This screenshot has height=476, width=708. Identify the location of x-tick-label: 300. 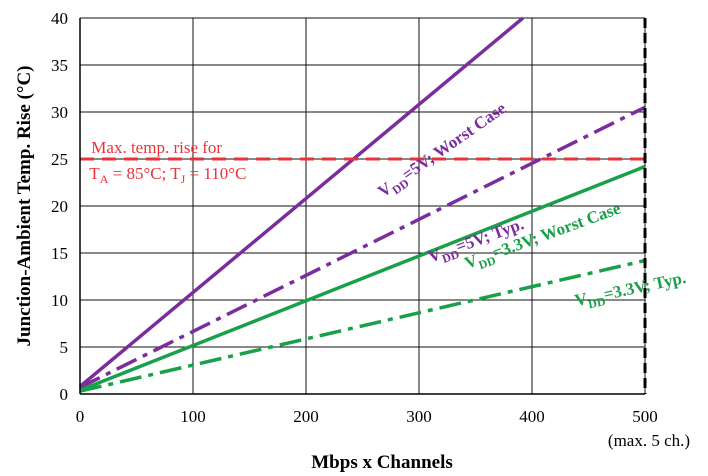
(419, 416).